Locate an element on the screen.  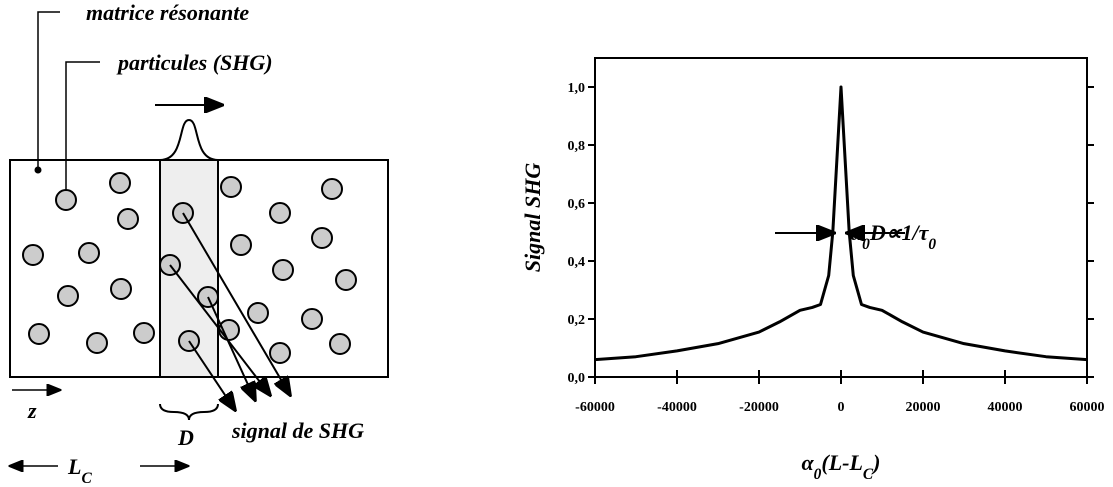
annotation: α0D∝1/τ0 is located at coordinates (893, 236).